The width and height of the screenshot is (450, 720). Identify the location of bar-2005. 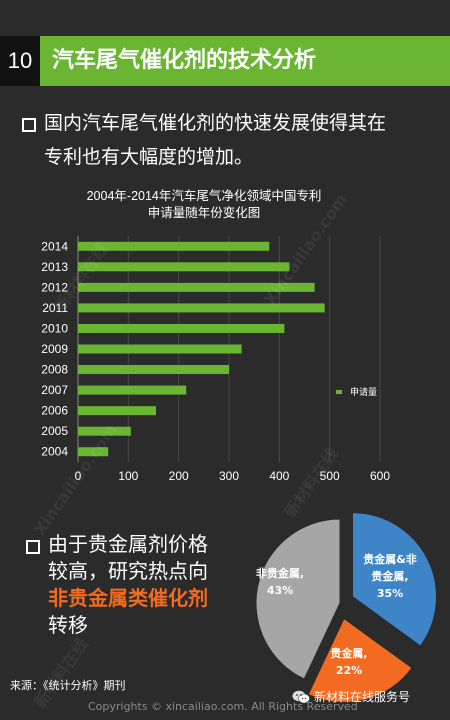
(104, 431).